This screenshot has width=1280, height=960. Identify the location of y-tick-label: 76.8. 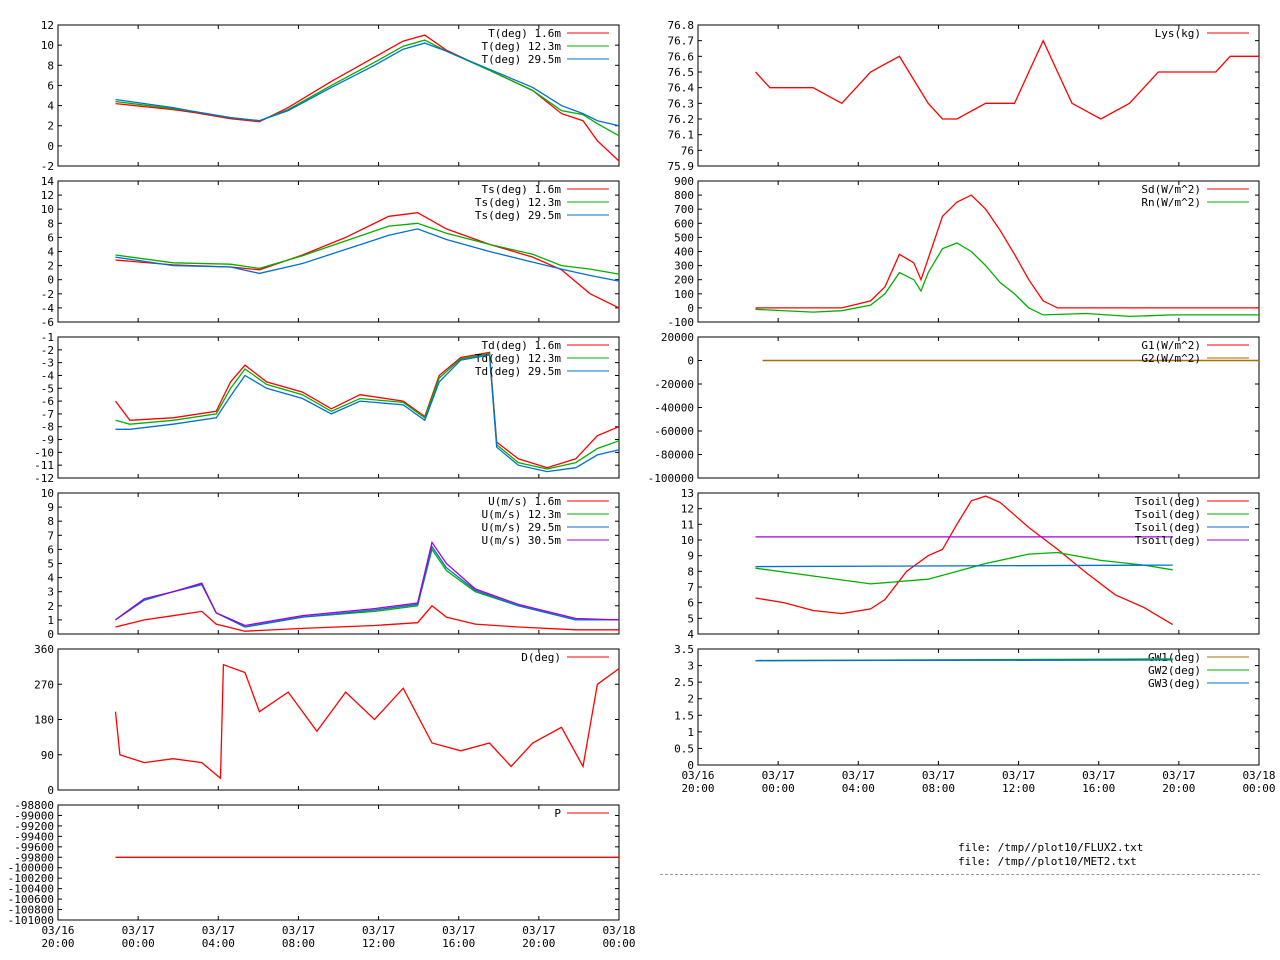
(681, 25).